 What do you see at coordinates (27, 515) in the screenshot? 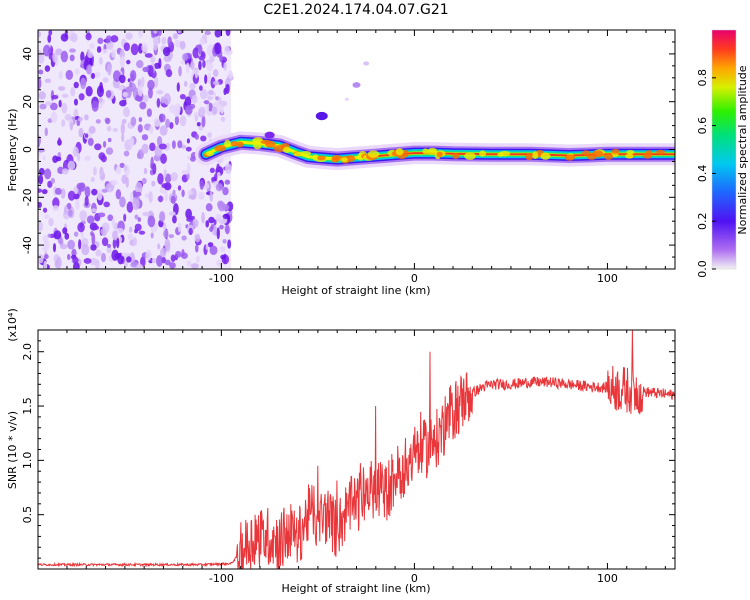
I see `snr-ytick-label: 0.5` at bounding box center [27, 515].